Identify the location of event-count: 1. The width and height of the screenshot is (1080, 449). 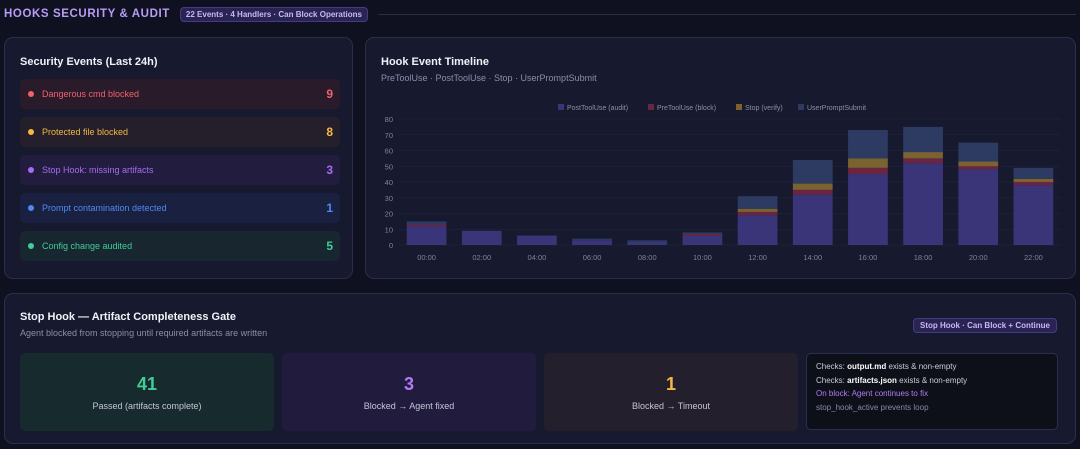
(329, 208).